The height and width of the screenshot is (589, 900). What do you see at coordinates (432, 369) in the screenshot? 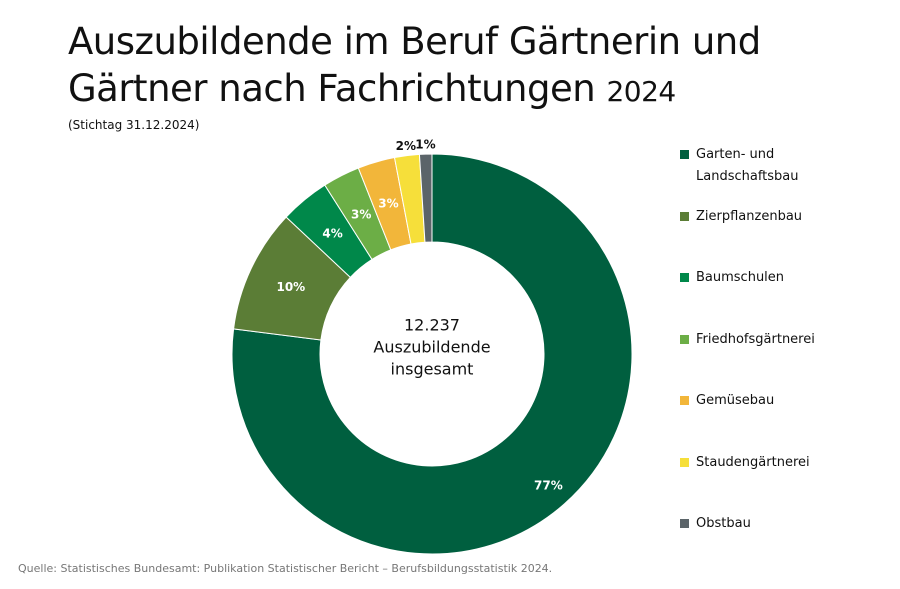
I see `center-label: insgesamt` at bounding box center [432, 369].